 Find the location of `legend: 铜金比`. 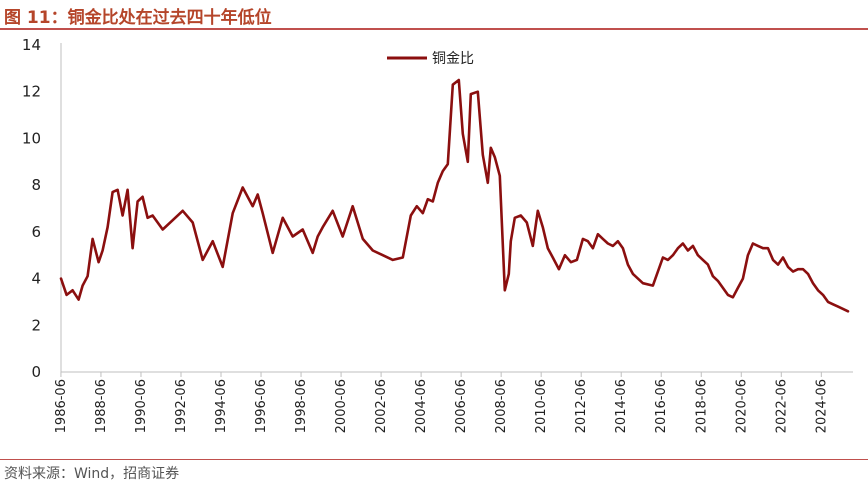

legend: 铜金比 is located at coordinates (430, 59).